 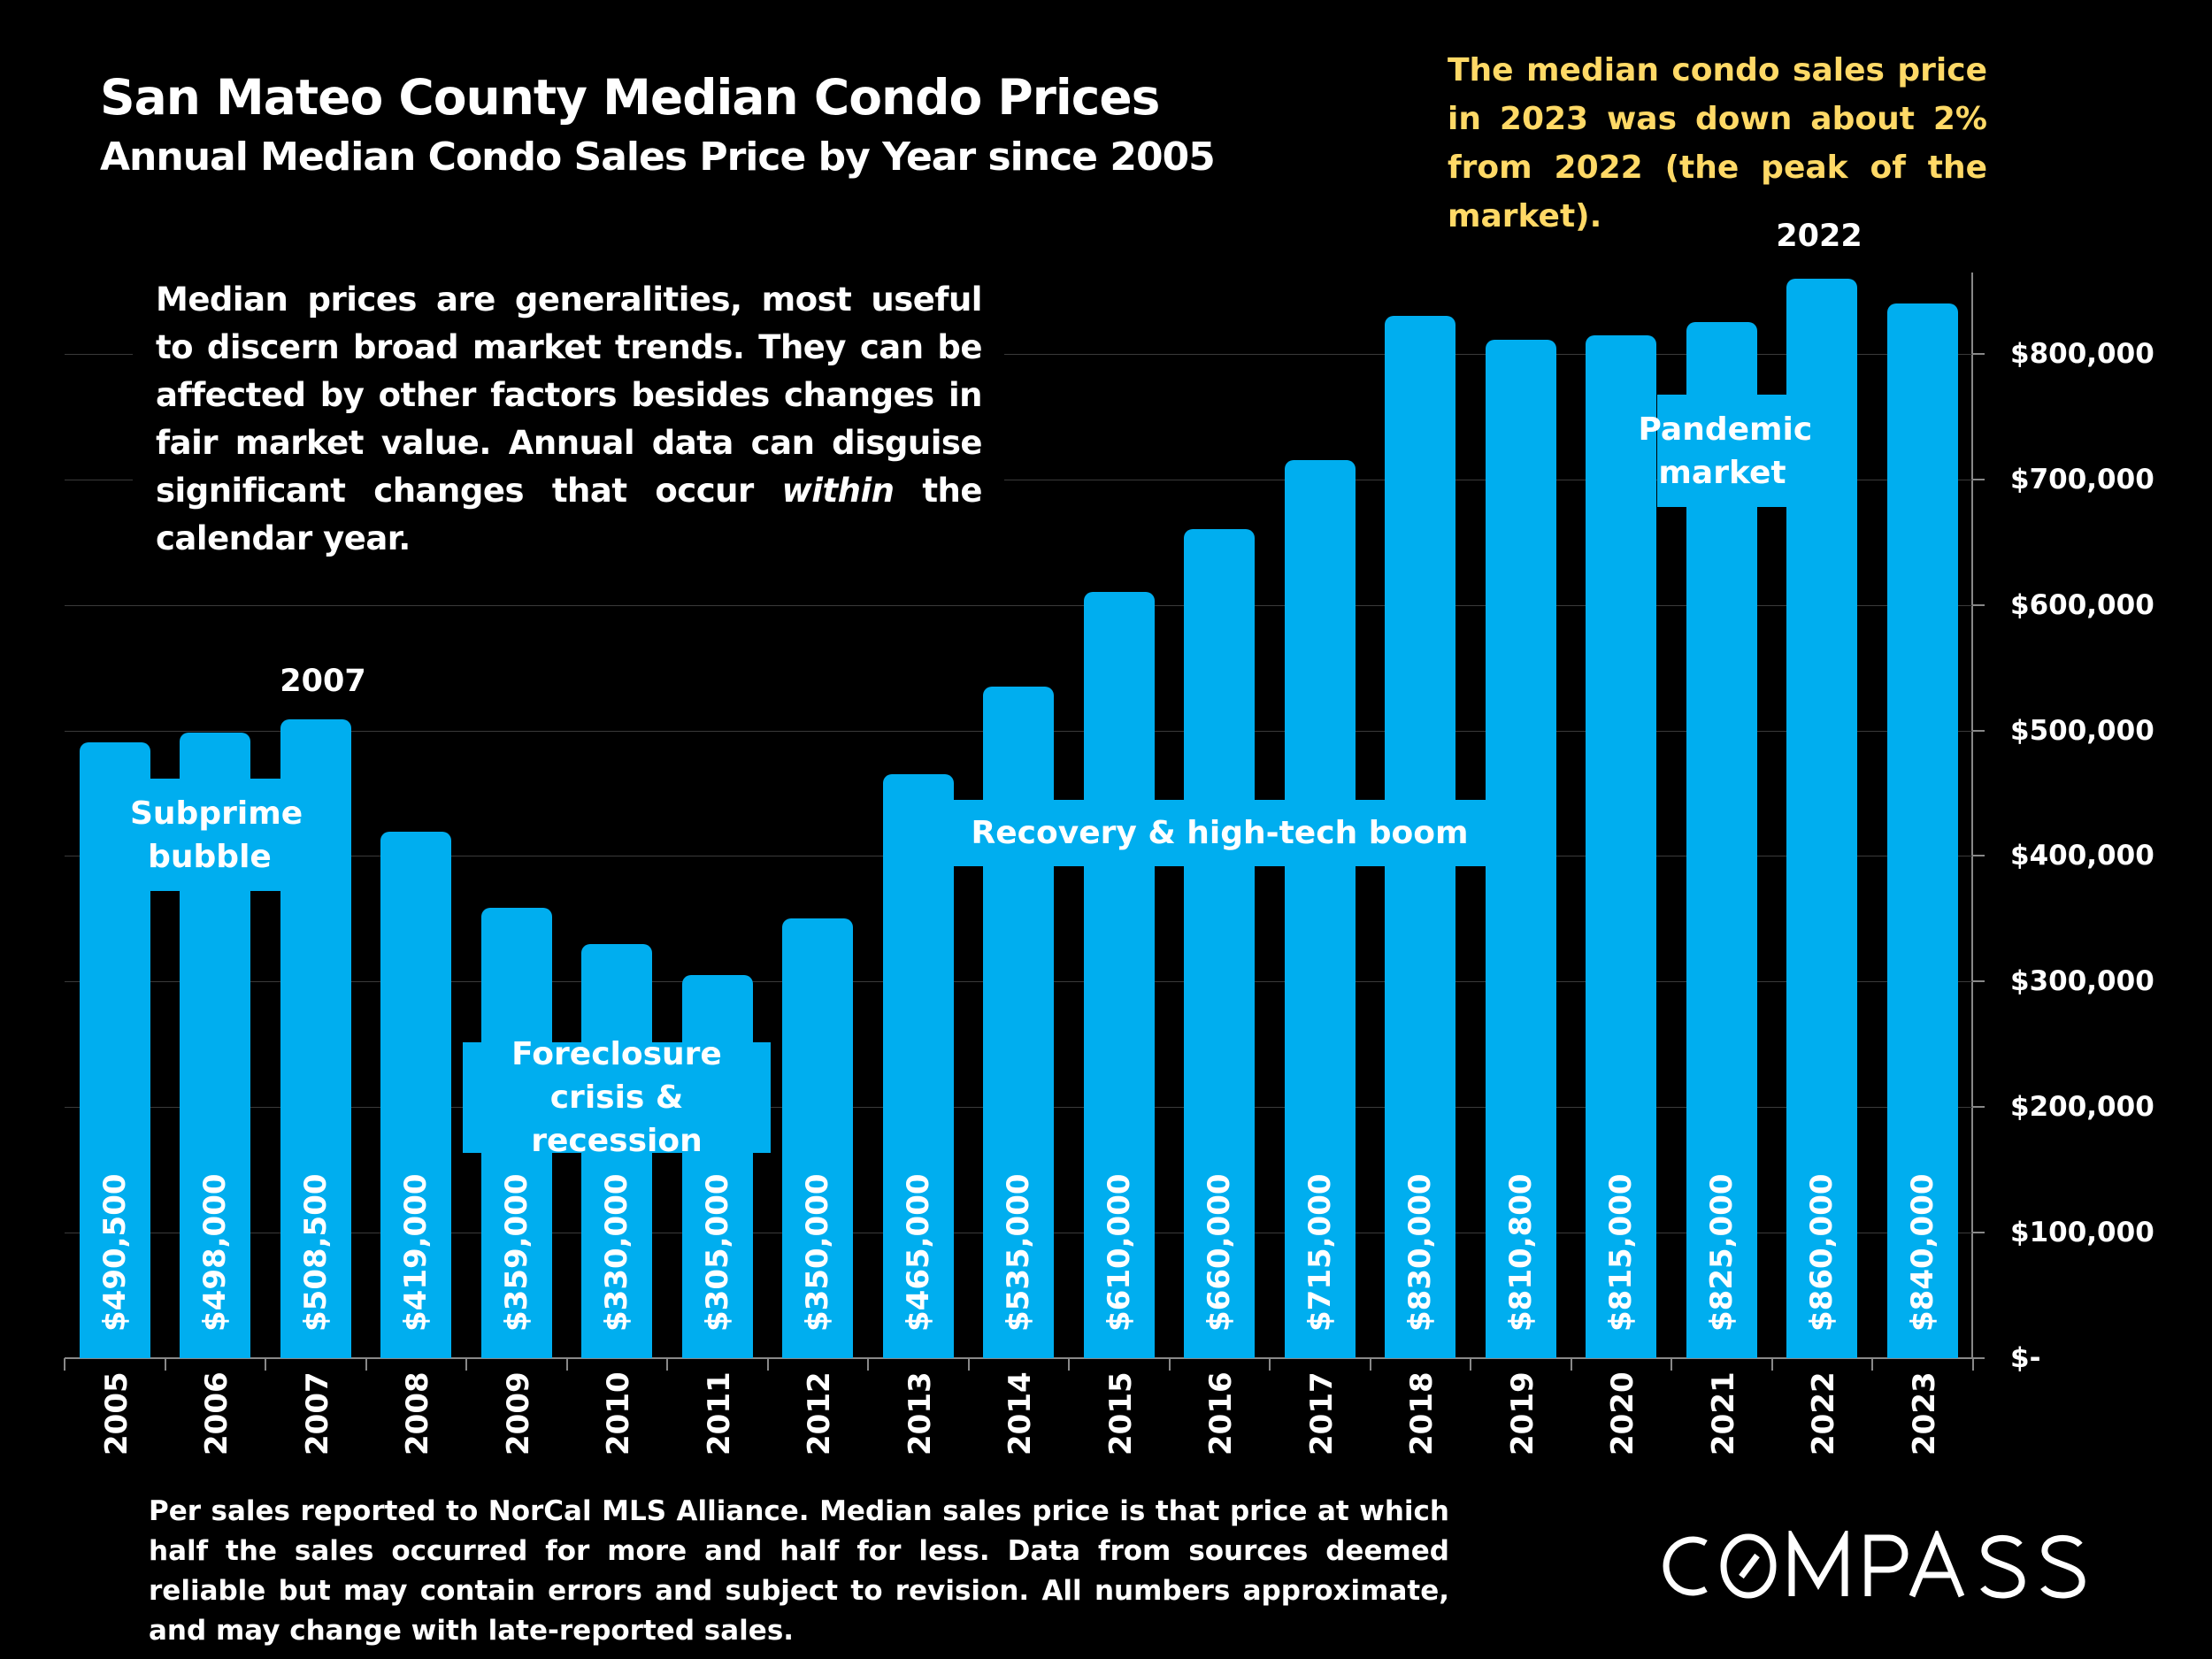 What do you see at coordinates (1320, 909) in the screenshot?
I see `bar: $715,000` at bounding box center [1320, 909].